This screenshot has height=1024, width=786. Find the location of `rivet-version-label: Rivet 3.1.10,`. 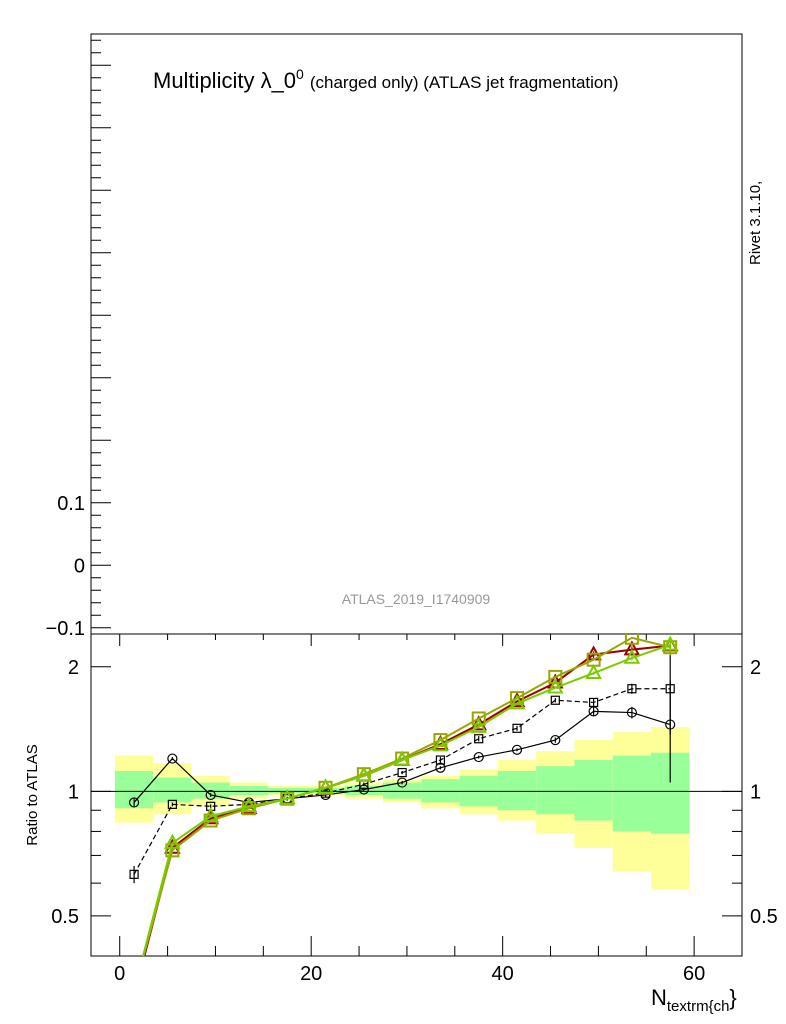

rivet-version-label: Rivet 3.1.10, is located at coordinates (755, 223).